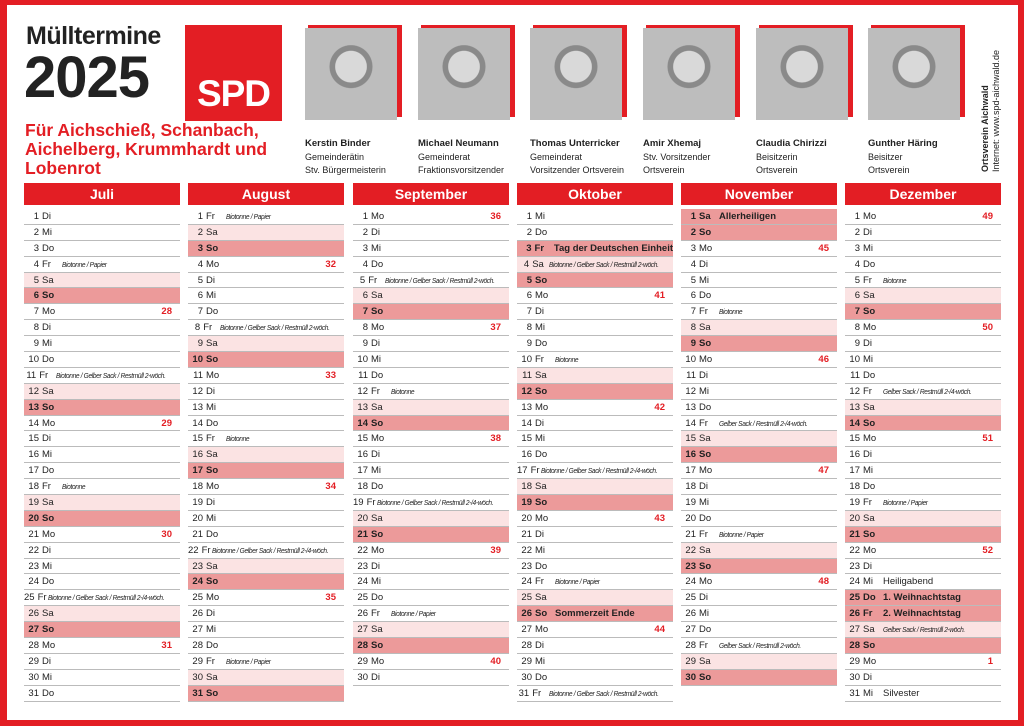  Describe the element at coordinates (985, 128) in the screenshot. I see `org-name: Ortsverein Aichwald` at that location.